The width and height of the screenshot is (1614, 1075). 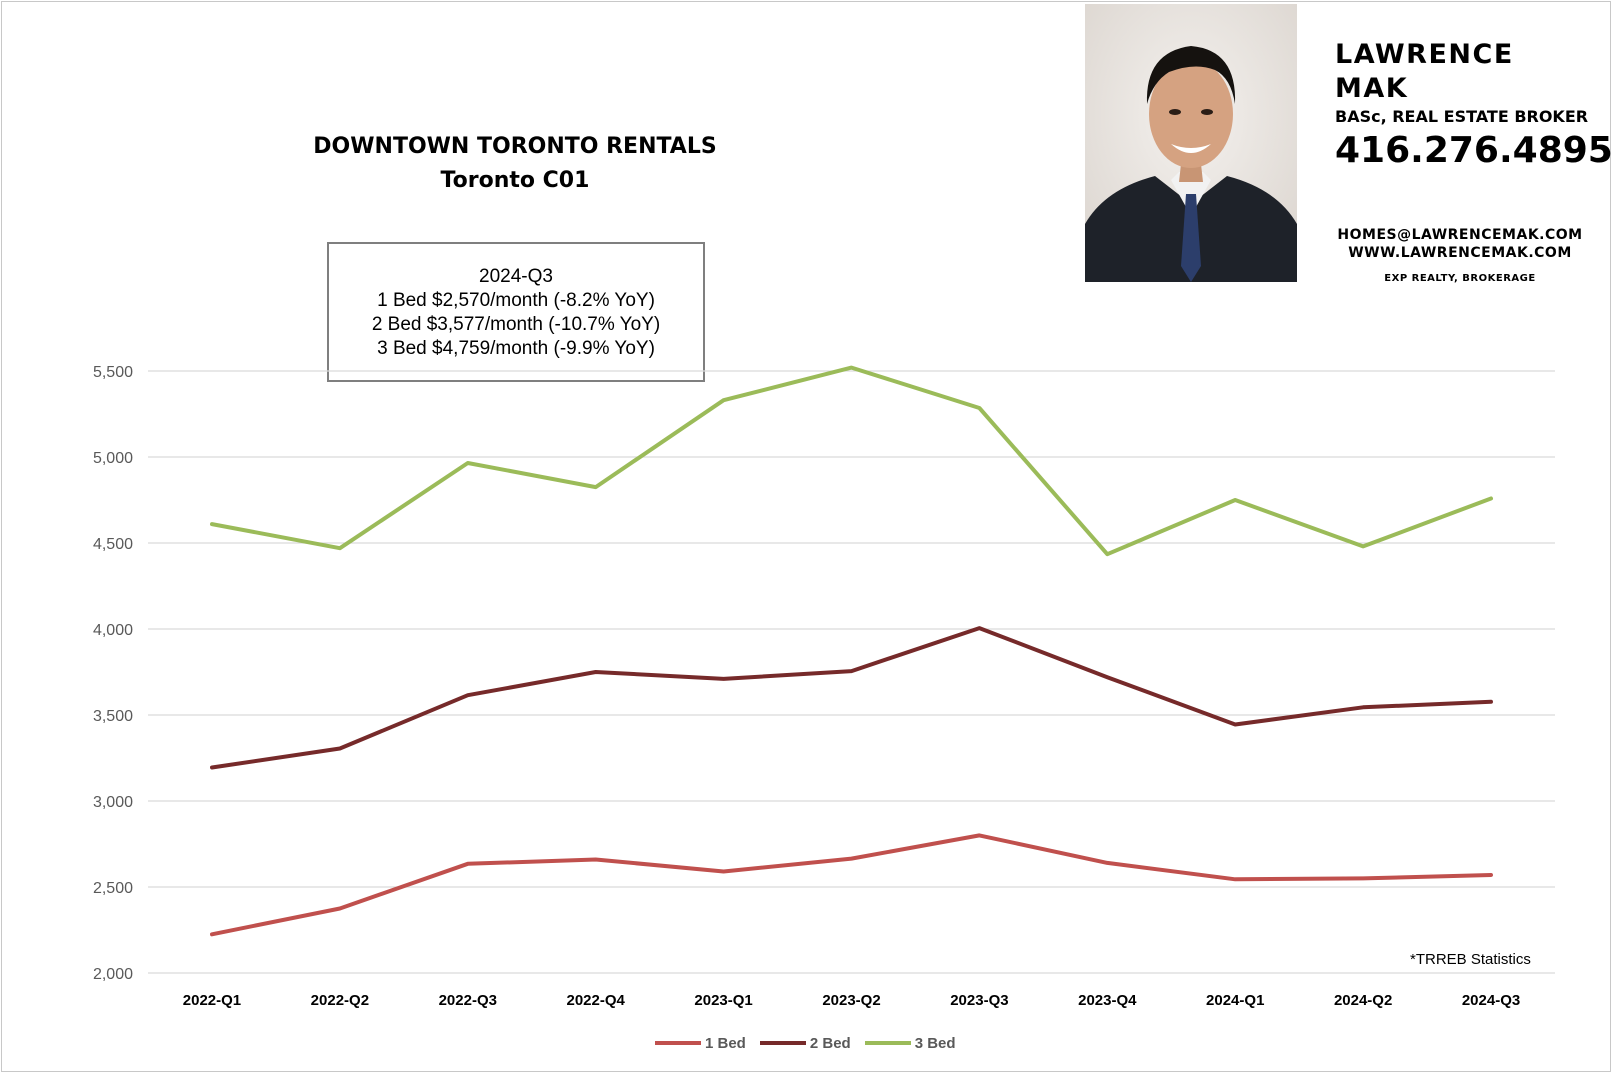 What do you see at coordinates (1460, 235) in the screenshot?
I see `agent-email: HOMES@LAWRENCEMAK.COM` at bounding box center [1460, 235].